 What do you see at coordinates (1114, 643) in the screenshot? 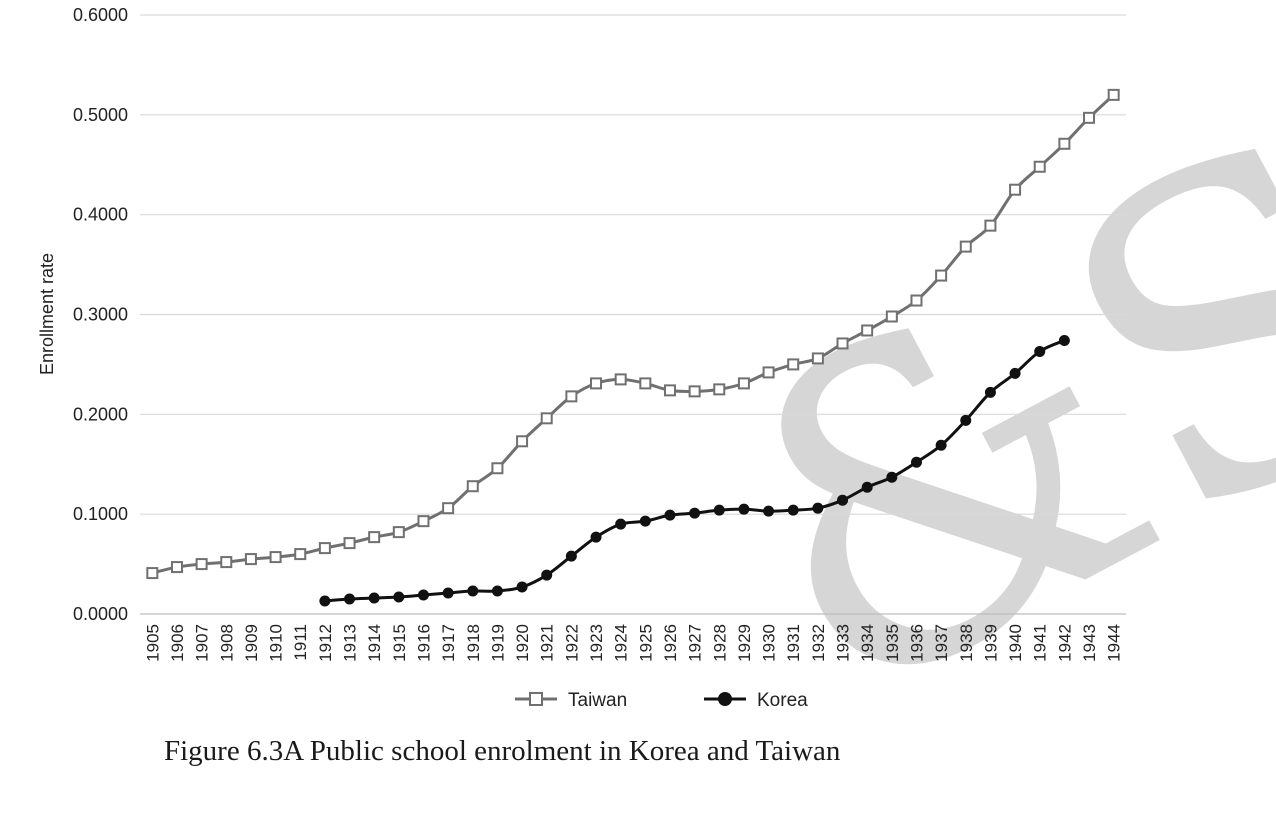
I see `x-tick-label: 1944` at bounding box center [1114, 643].